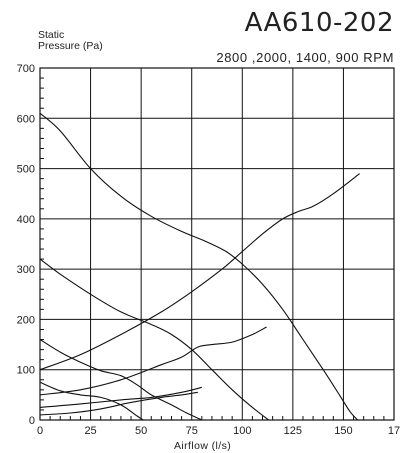 The height and width of the screenshot is (453, 400). Describe the element at coordinates (26, 170) in the screenshot. I see `y-tick-label: 500` at that location.